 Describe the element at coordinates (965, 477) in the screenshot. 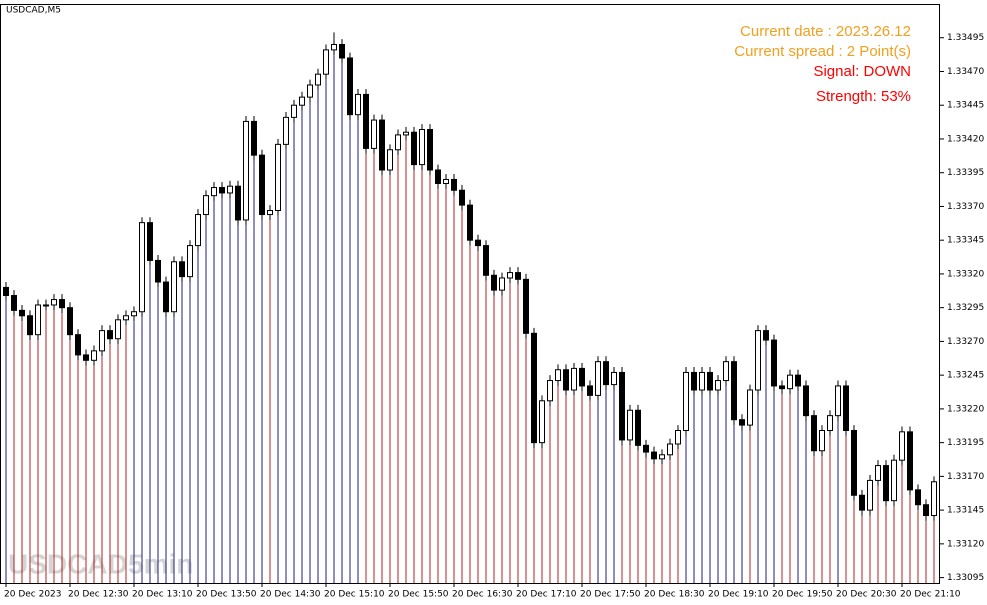

I see `y-tick-label: 1.33170` at that location.